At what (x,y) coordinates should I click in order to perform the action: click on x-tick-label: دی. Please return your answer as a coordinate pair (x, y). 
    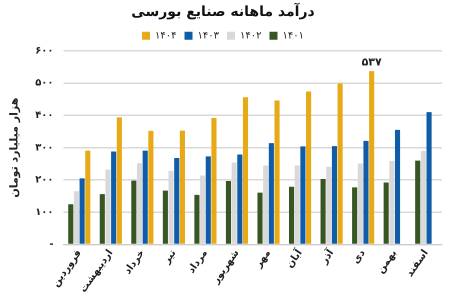
    Looking at the image, I should click on (359, 257).